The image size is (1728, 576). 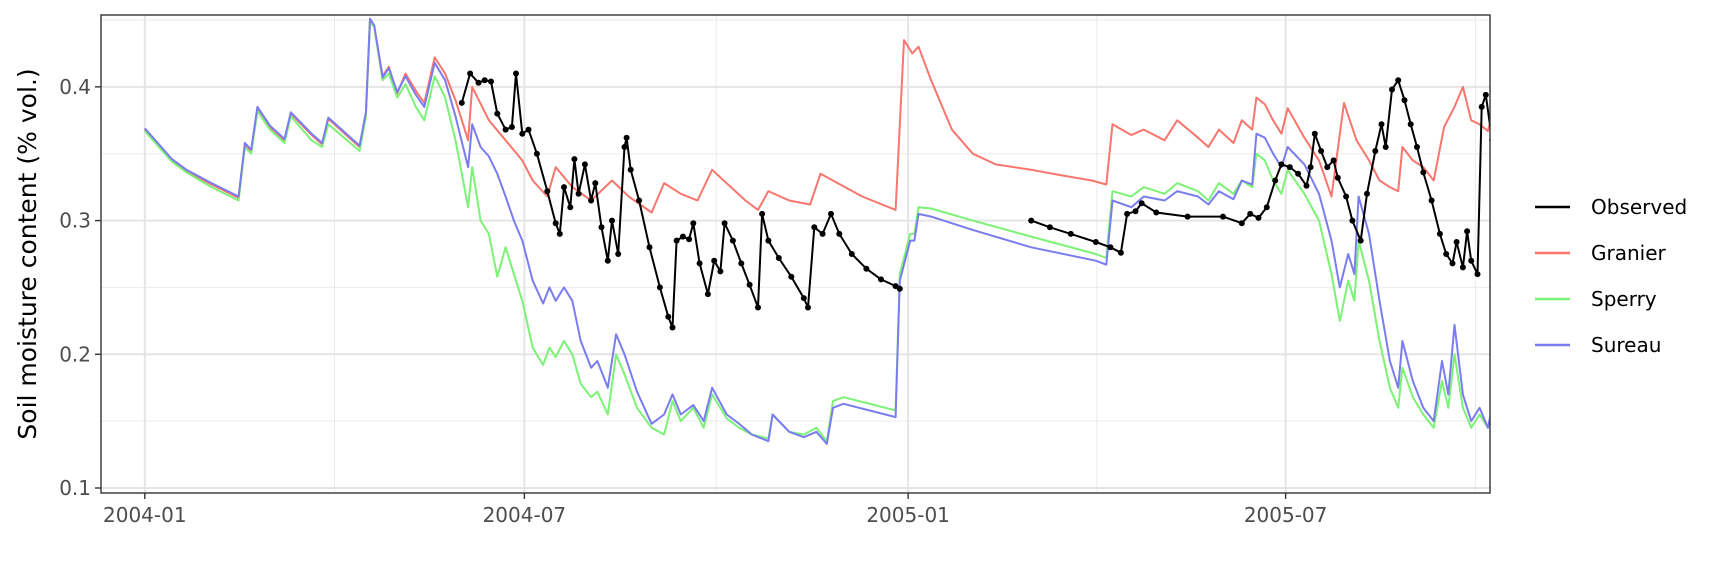 I want to click on legend-label-sperry: Sperry, so click(x=1624, y=299).